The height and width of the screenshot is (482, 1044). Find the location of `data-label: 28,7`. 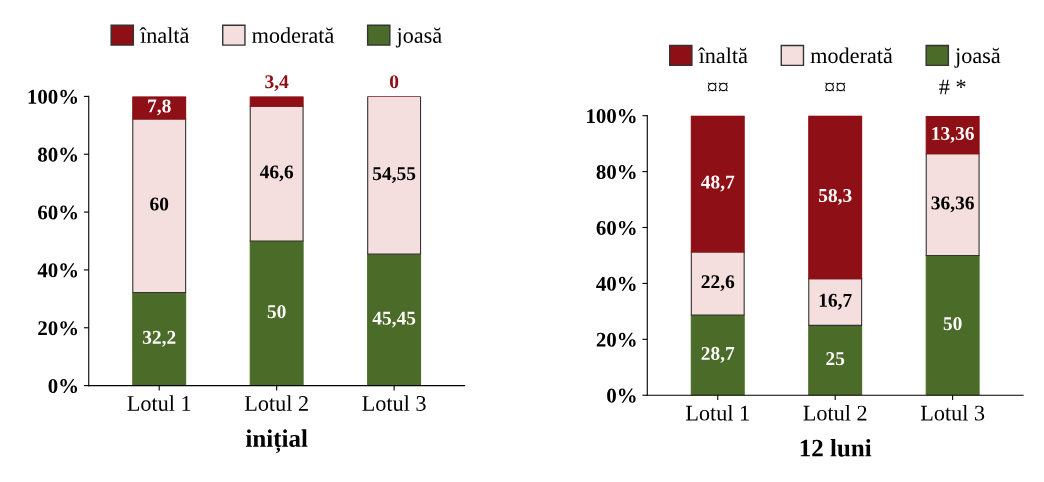

data-label: 28,7 is located at coordinates (718, 354).